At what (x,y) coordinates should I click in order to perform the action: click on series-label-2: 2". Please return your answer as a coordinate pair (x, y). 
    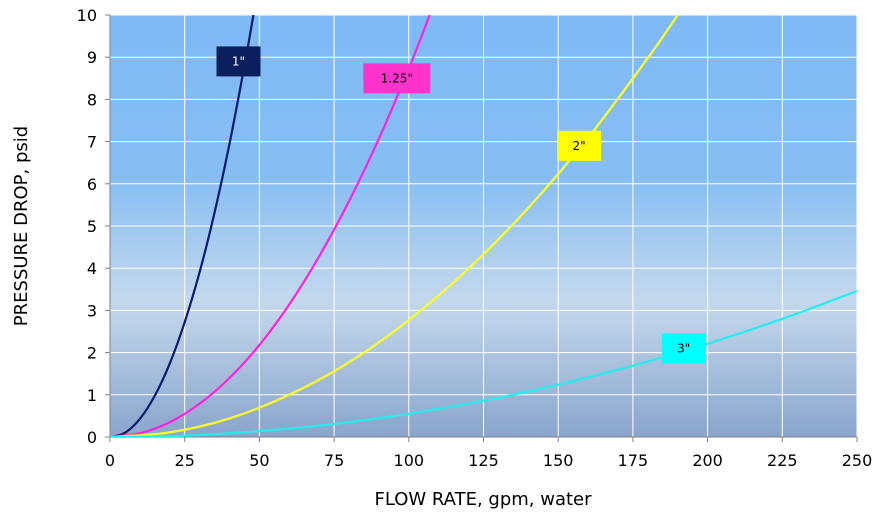
    Looking at the image, I should click on (579, 145).